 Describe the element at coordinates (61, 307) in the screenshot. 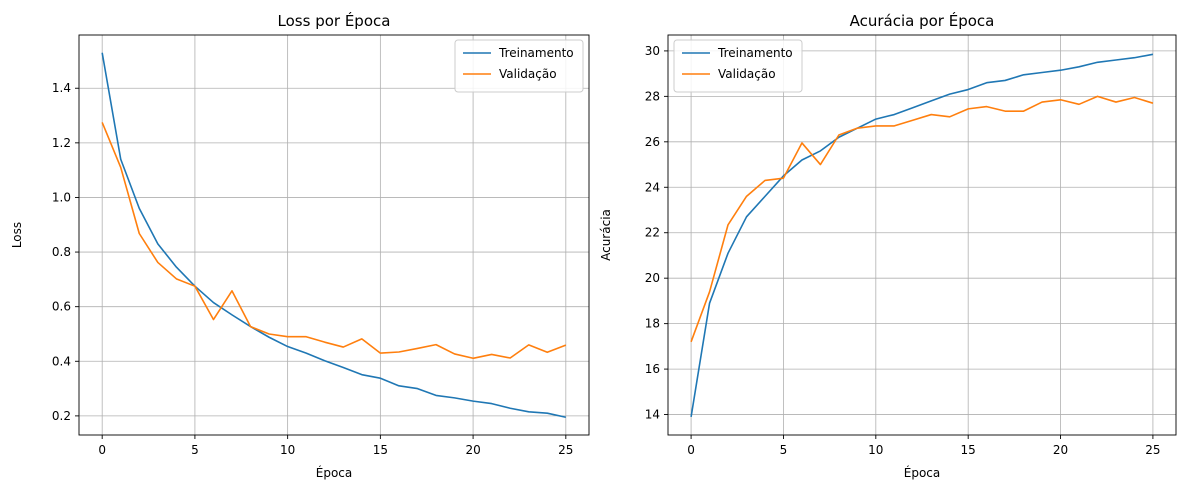

I see `y-tick-label: 0.6` at that location.